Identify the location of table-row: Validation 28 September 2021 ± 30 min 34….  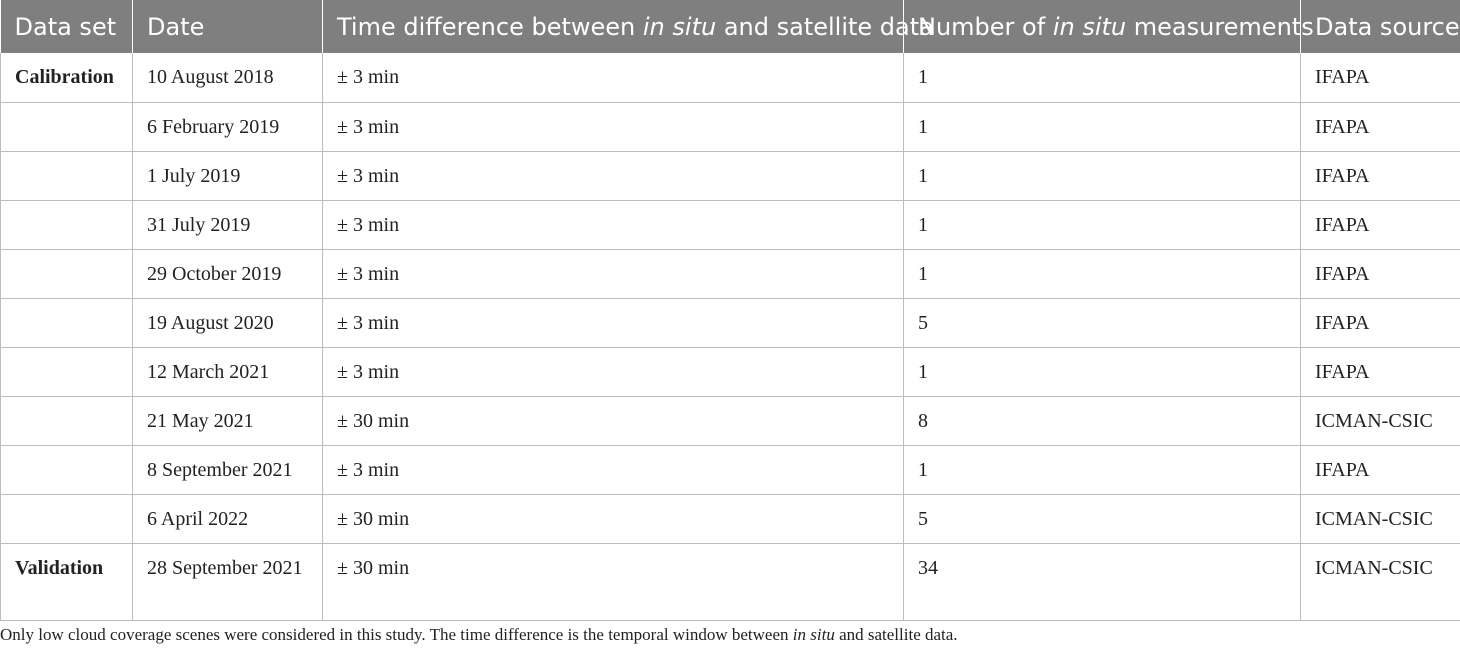
(730, 582).